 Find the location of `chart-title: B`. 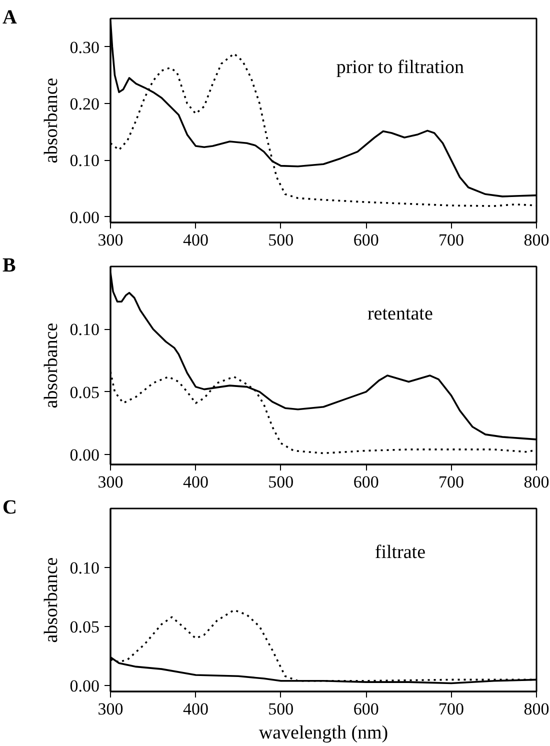

chart-title: B is located at coordinates (9, 265).